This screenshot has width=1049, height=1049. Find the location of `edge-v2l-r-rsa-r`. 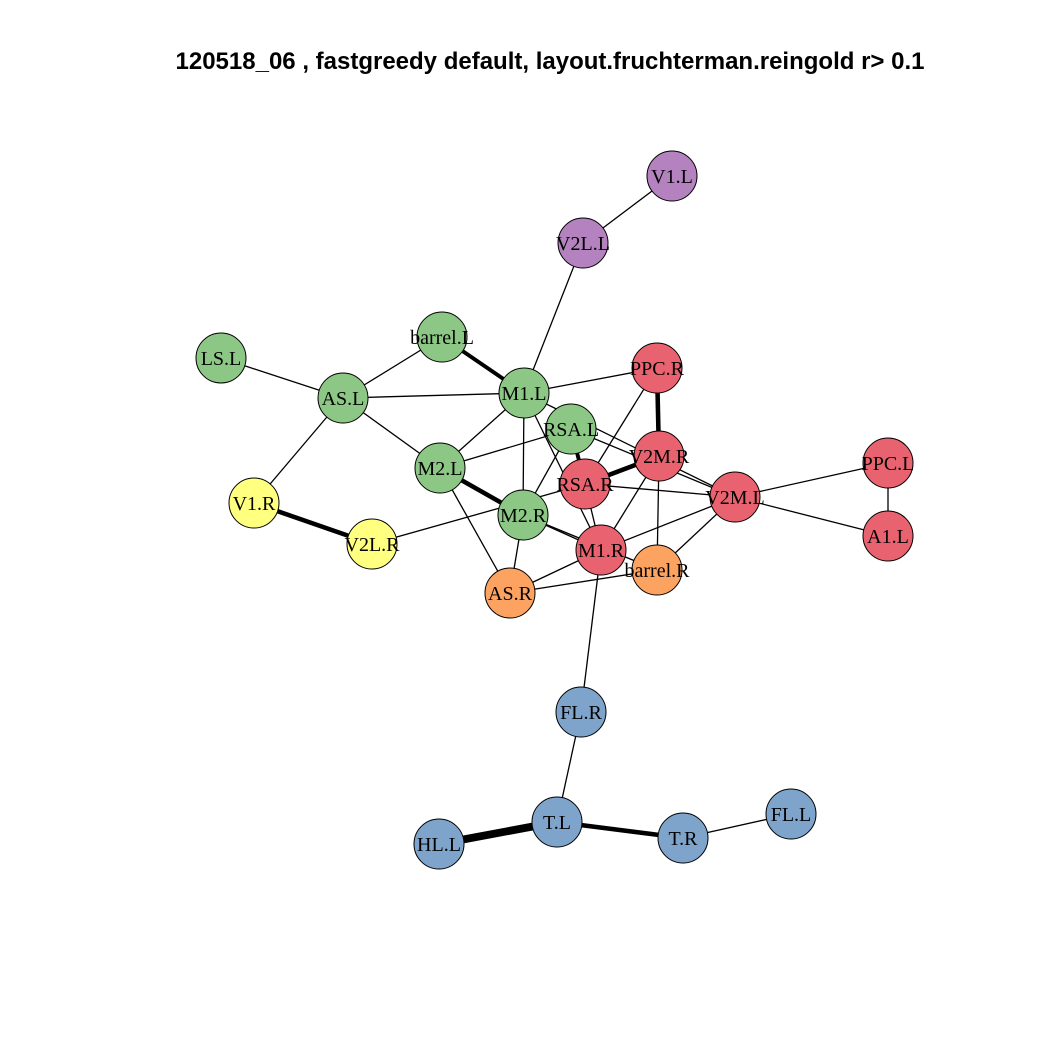

edge-v2l-r-rsa-r is located at coordinates (478, 514).